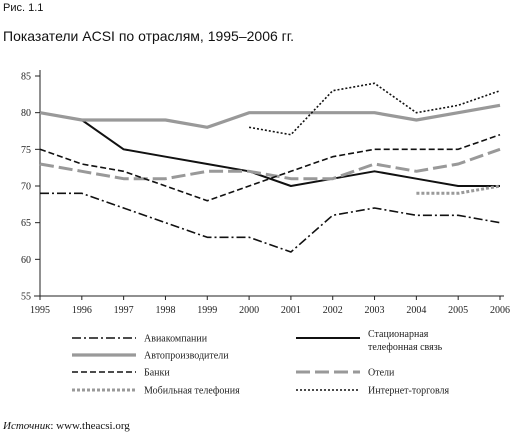  Describe the element at coordinates (409, 391) in the screenshot. I see `legend-label: Интернет-торговля` at that location.